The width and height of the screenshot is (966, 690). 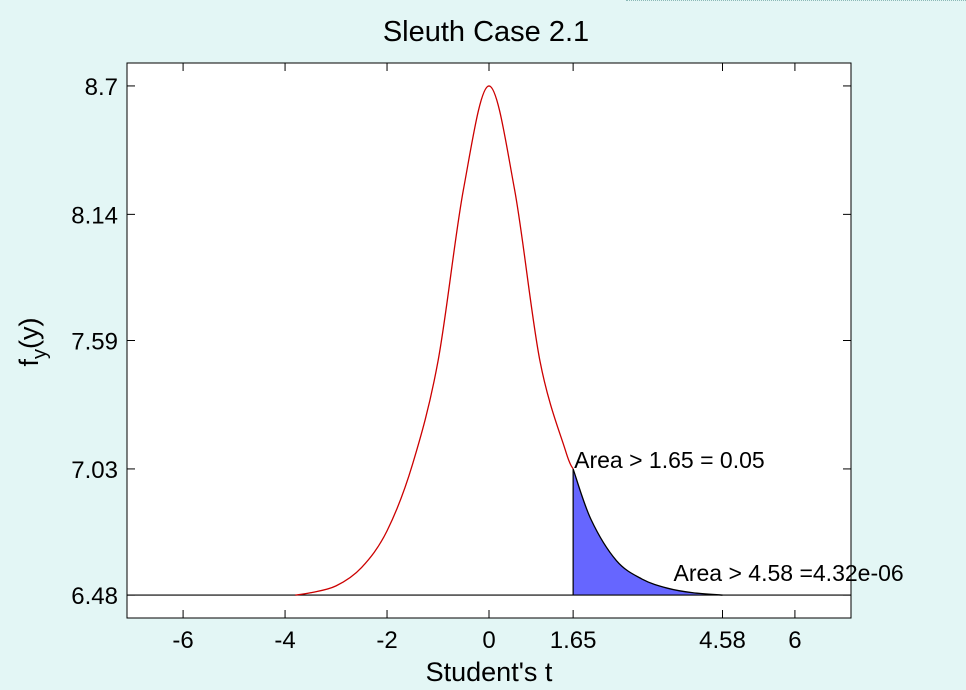 What do you see at coordinates (94, 215) in the screenshot?
I see `y-tick-label: 8.14` at bounding box center [94, 215].